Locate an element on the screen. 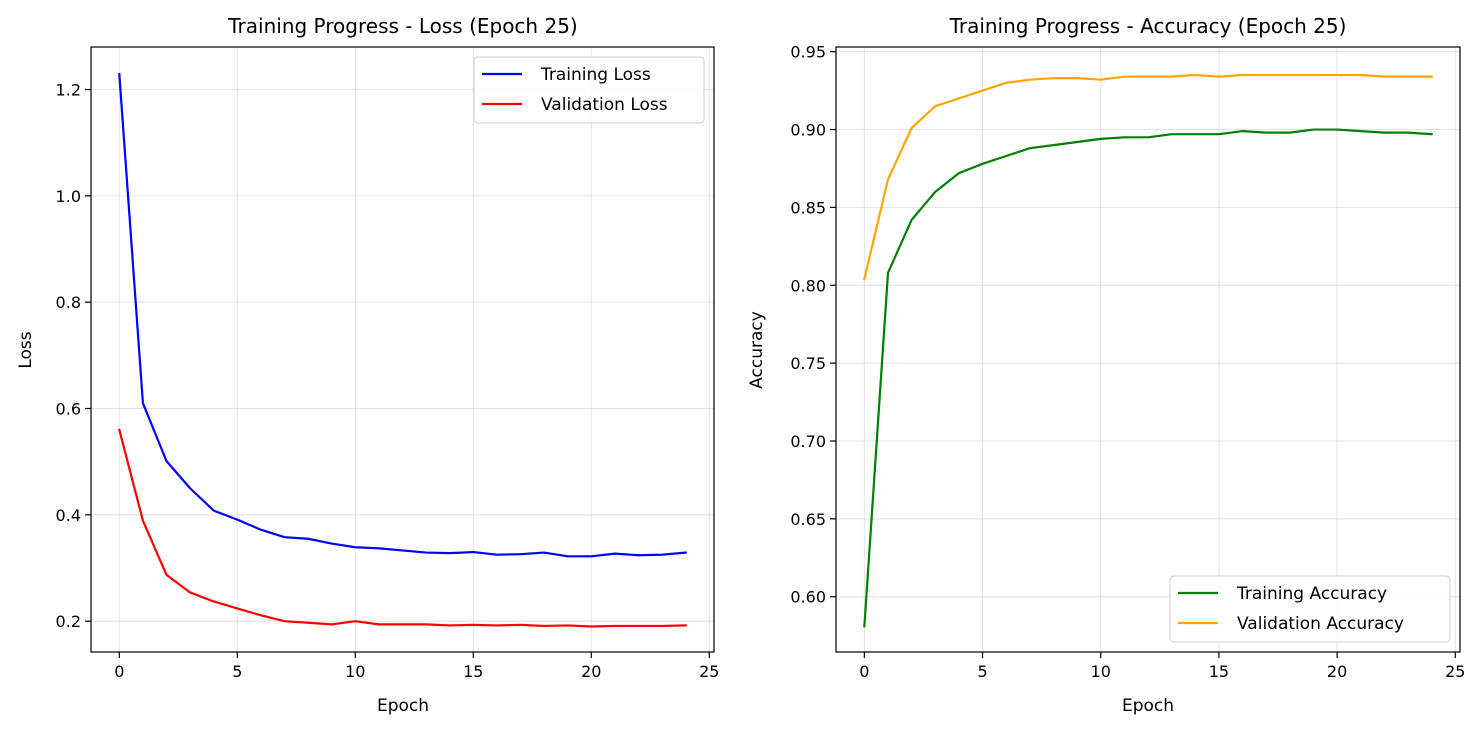 The width and height of the screenshot is (1483, 731). loss-chart-legend-box is located at coordinates (589, 90).